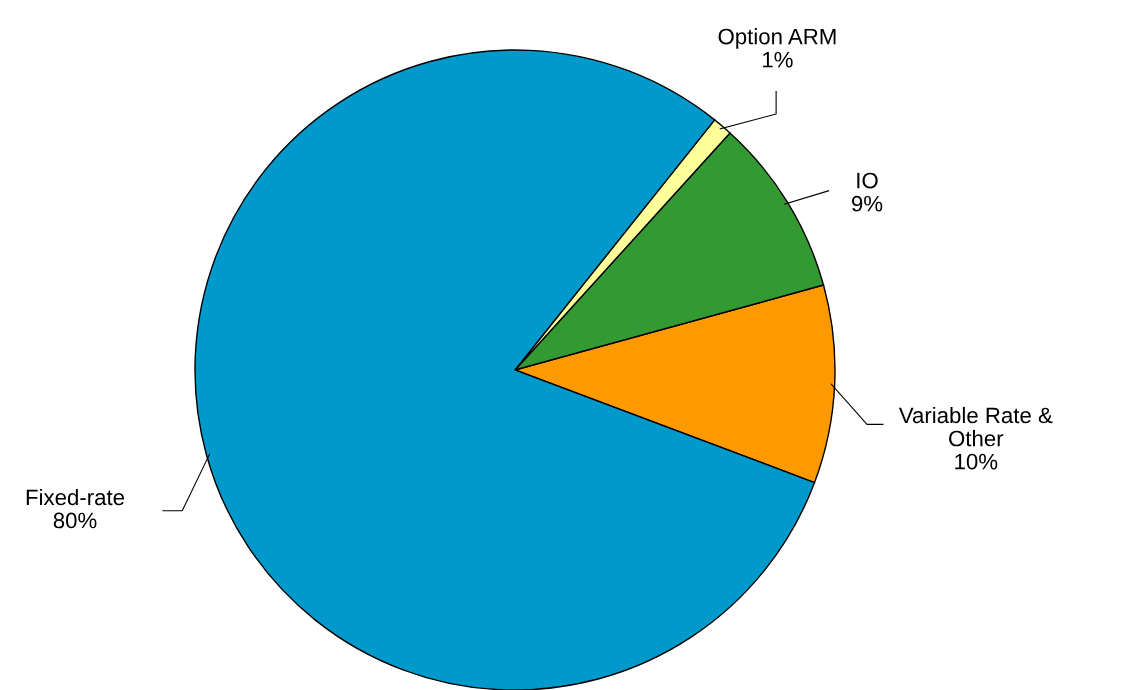 The image size is (1138, 690). Describe the element at coordinates (778, 59) in the screenshot. I see `data-label: 1%` at that location.